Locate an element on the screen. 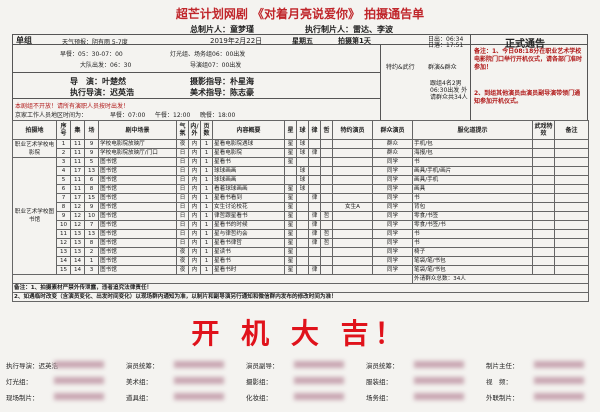 The width and height of the screenshot is (600, 412). column-header: 群众演员 is located at coordinates (392, 130).